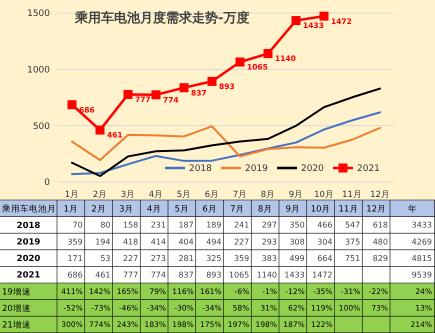 The height and width of the screenshot is (333, 435). What do you see at coordinates (242, 225) in the screenshot?
I see `data-label: 241` at bounding box center [242, 225].